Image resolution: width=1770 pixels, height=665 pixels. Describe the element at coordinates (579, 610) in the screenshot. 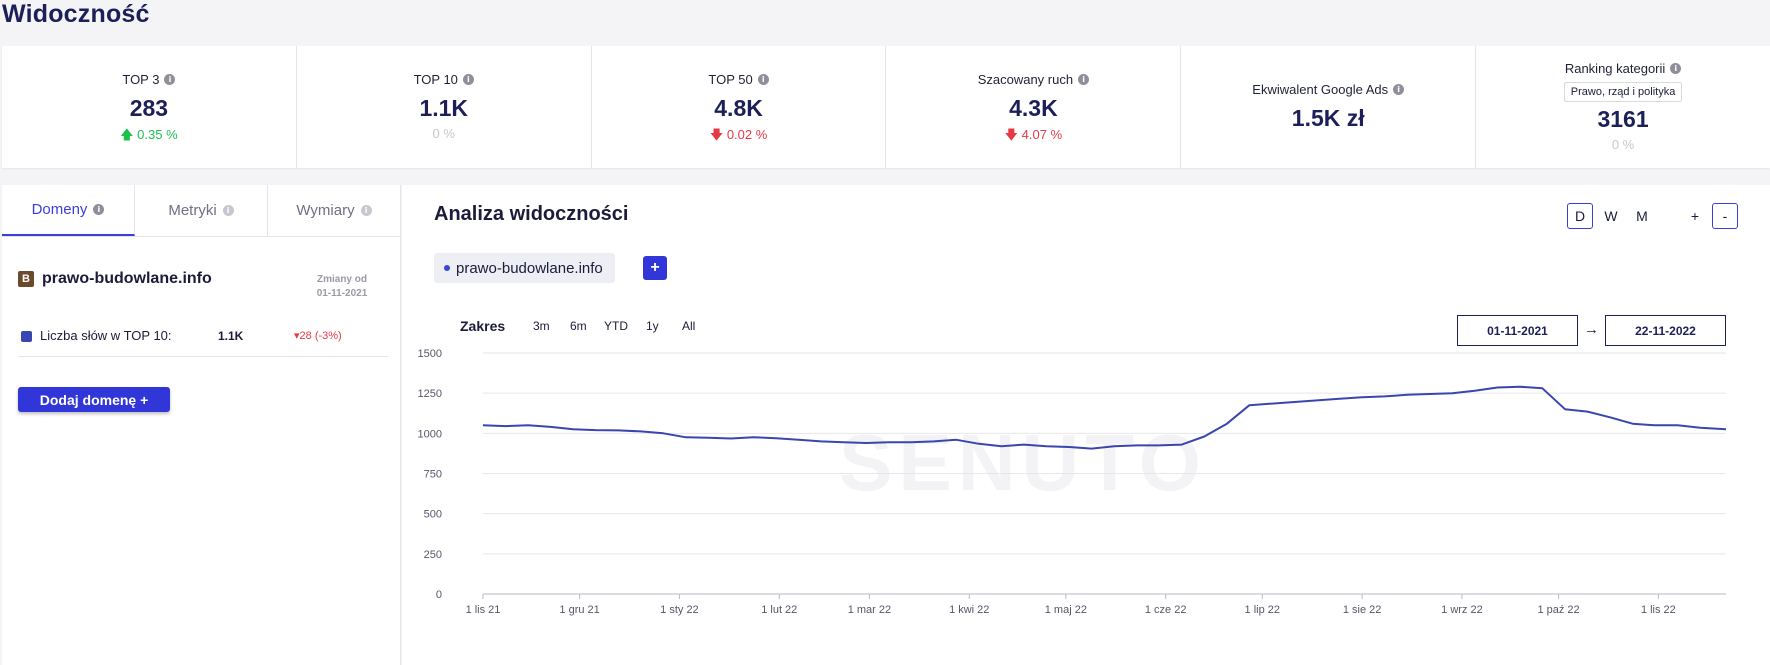

I see `x-tick-label: 1 gru 21` at that location.